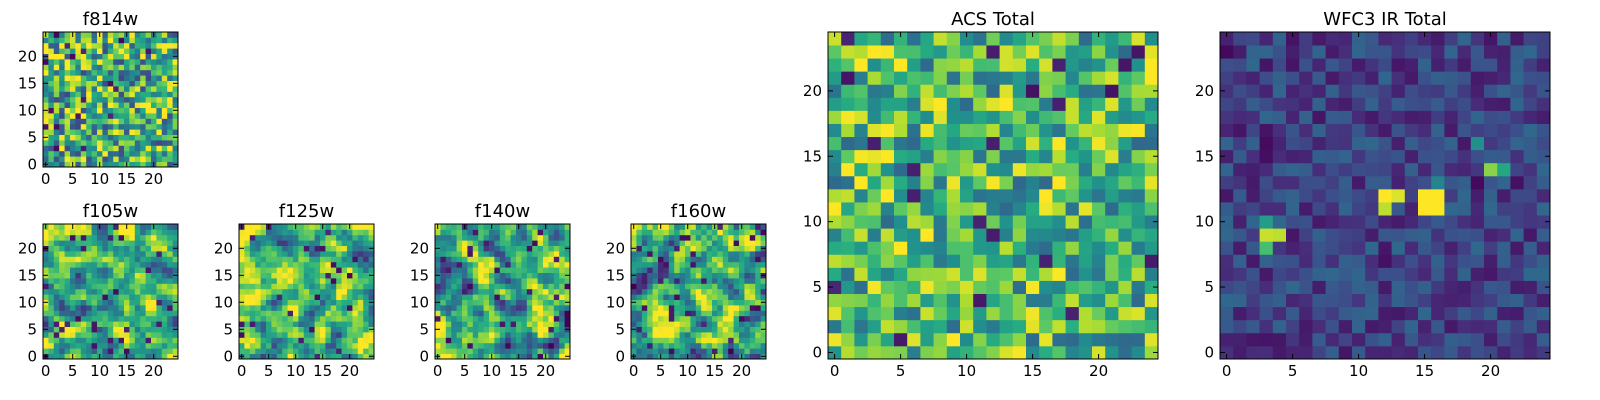  I want to click on f160w-ytick-label: 5, so click(620, 329).